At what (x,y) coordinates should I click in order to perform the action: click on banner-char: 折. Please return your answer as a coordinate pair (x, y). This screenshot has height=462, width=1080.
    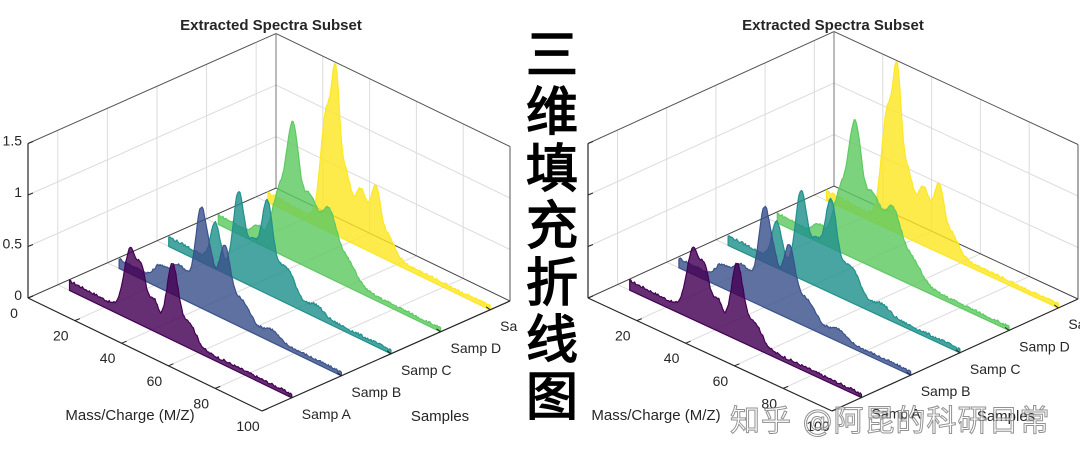
    Looking at the image, I should click on (551, 284).